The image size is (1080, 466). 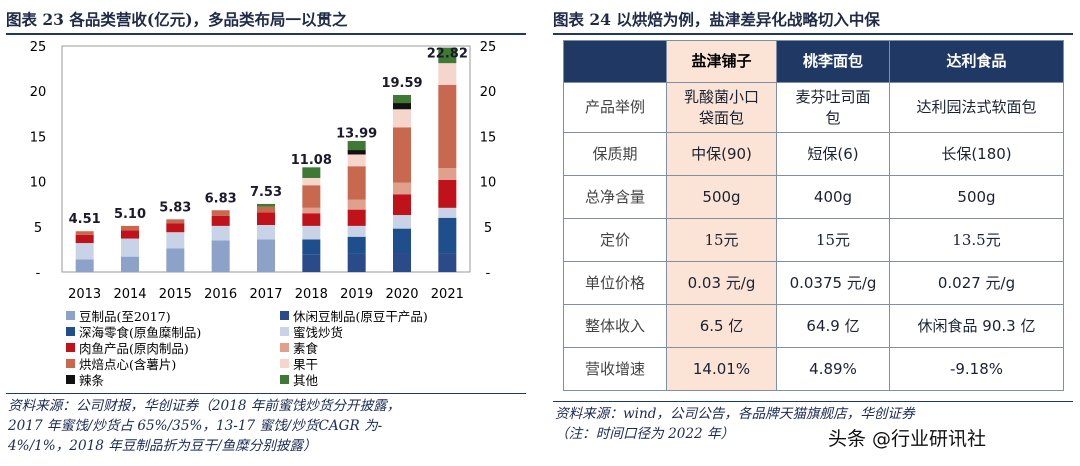 What do you see at coordinates (92, 380) in the screenshot?
I see `legend-label: 辣条` at bounding box center [92, 380].